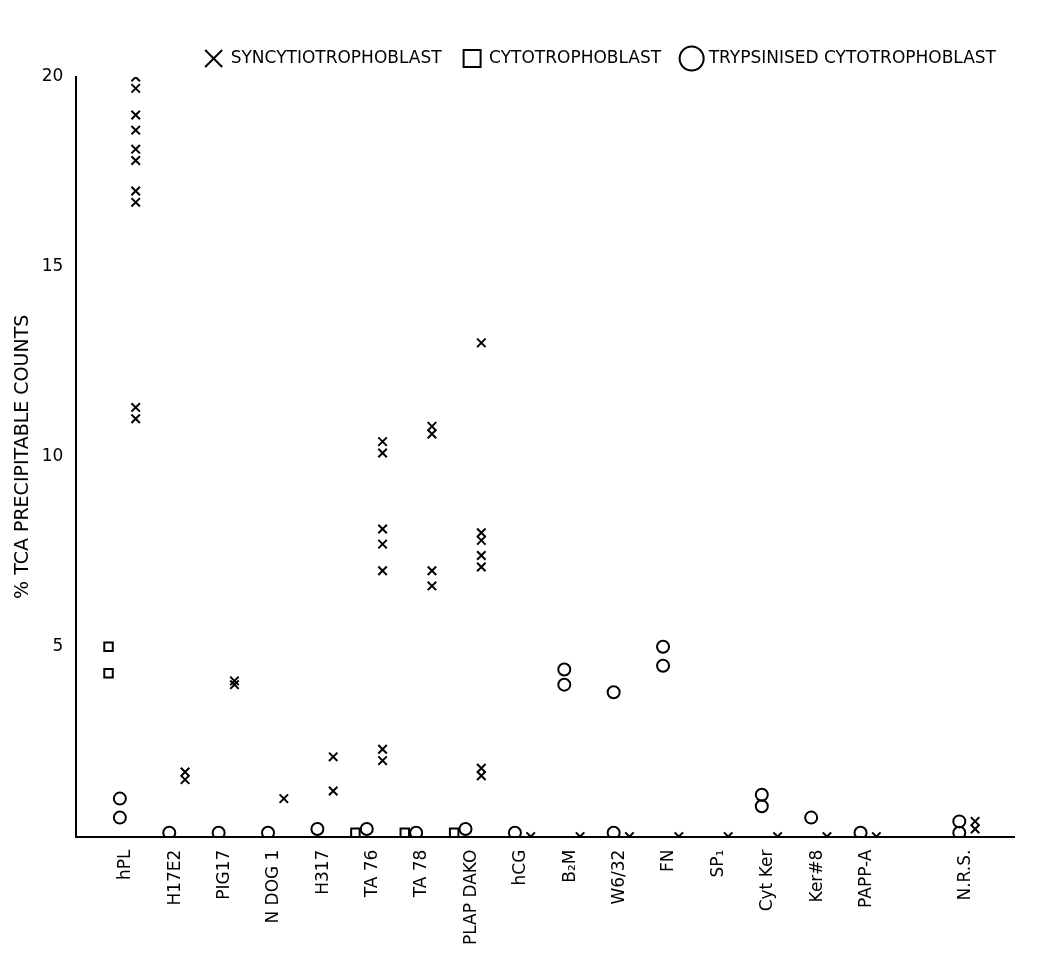 Image resolution: width=1048 pixels, height=964 pixels. I want to click on x-tick-label: TA 78, so click(420, 874).